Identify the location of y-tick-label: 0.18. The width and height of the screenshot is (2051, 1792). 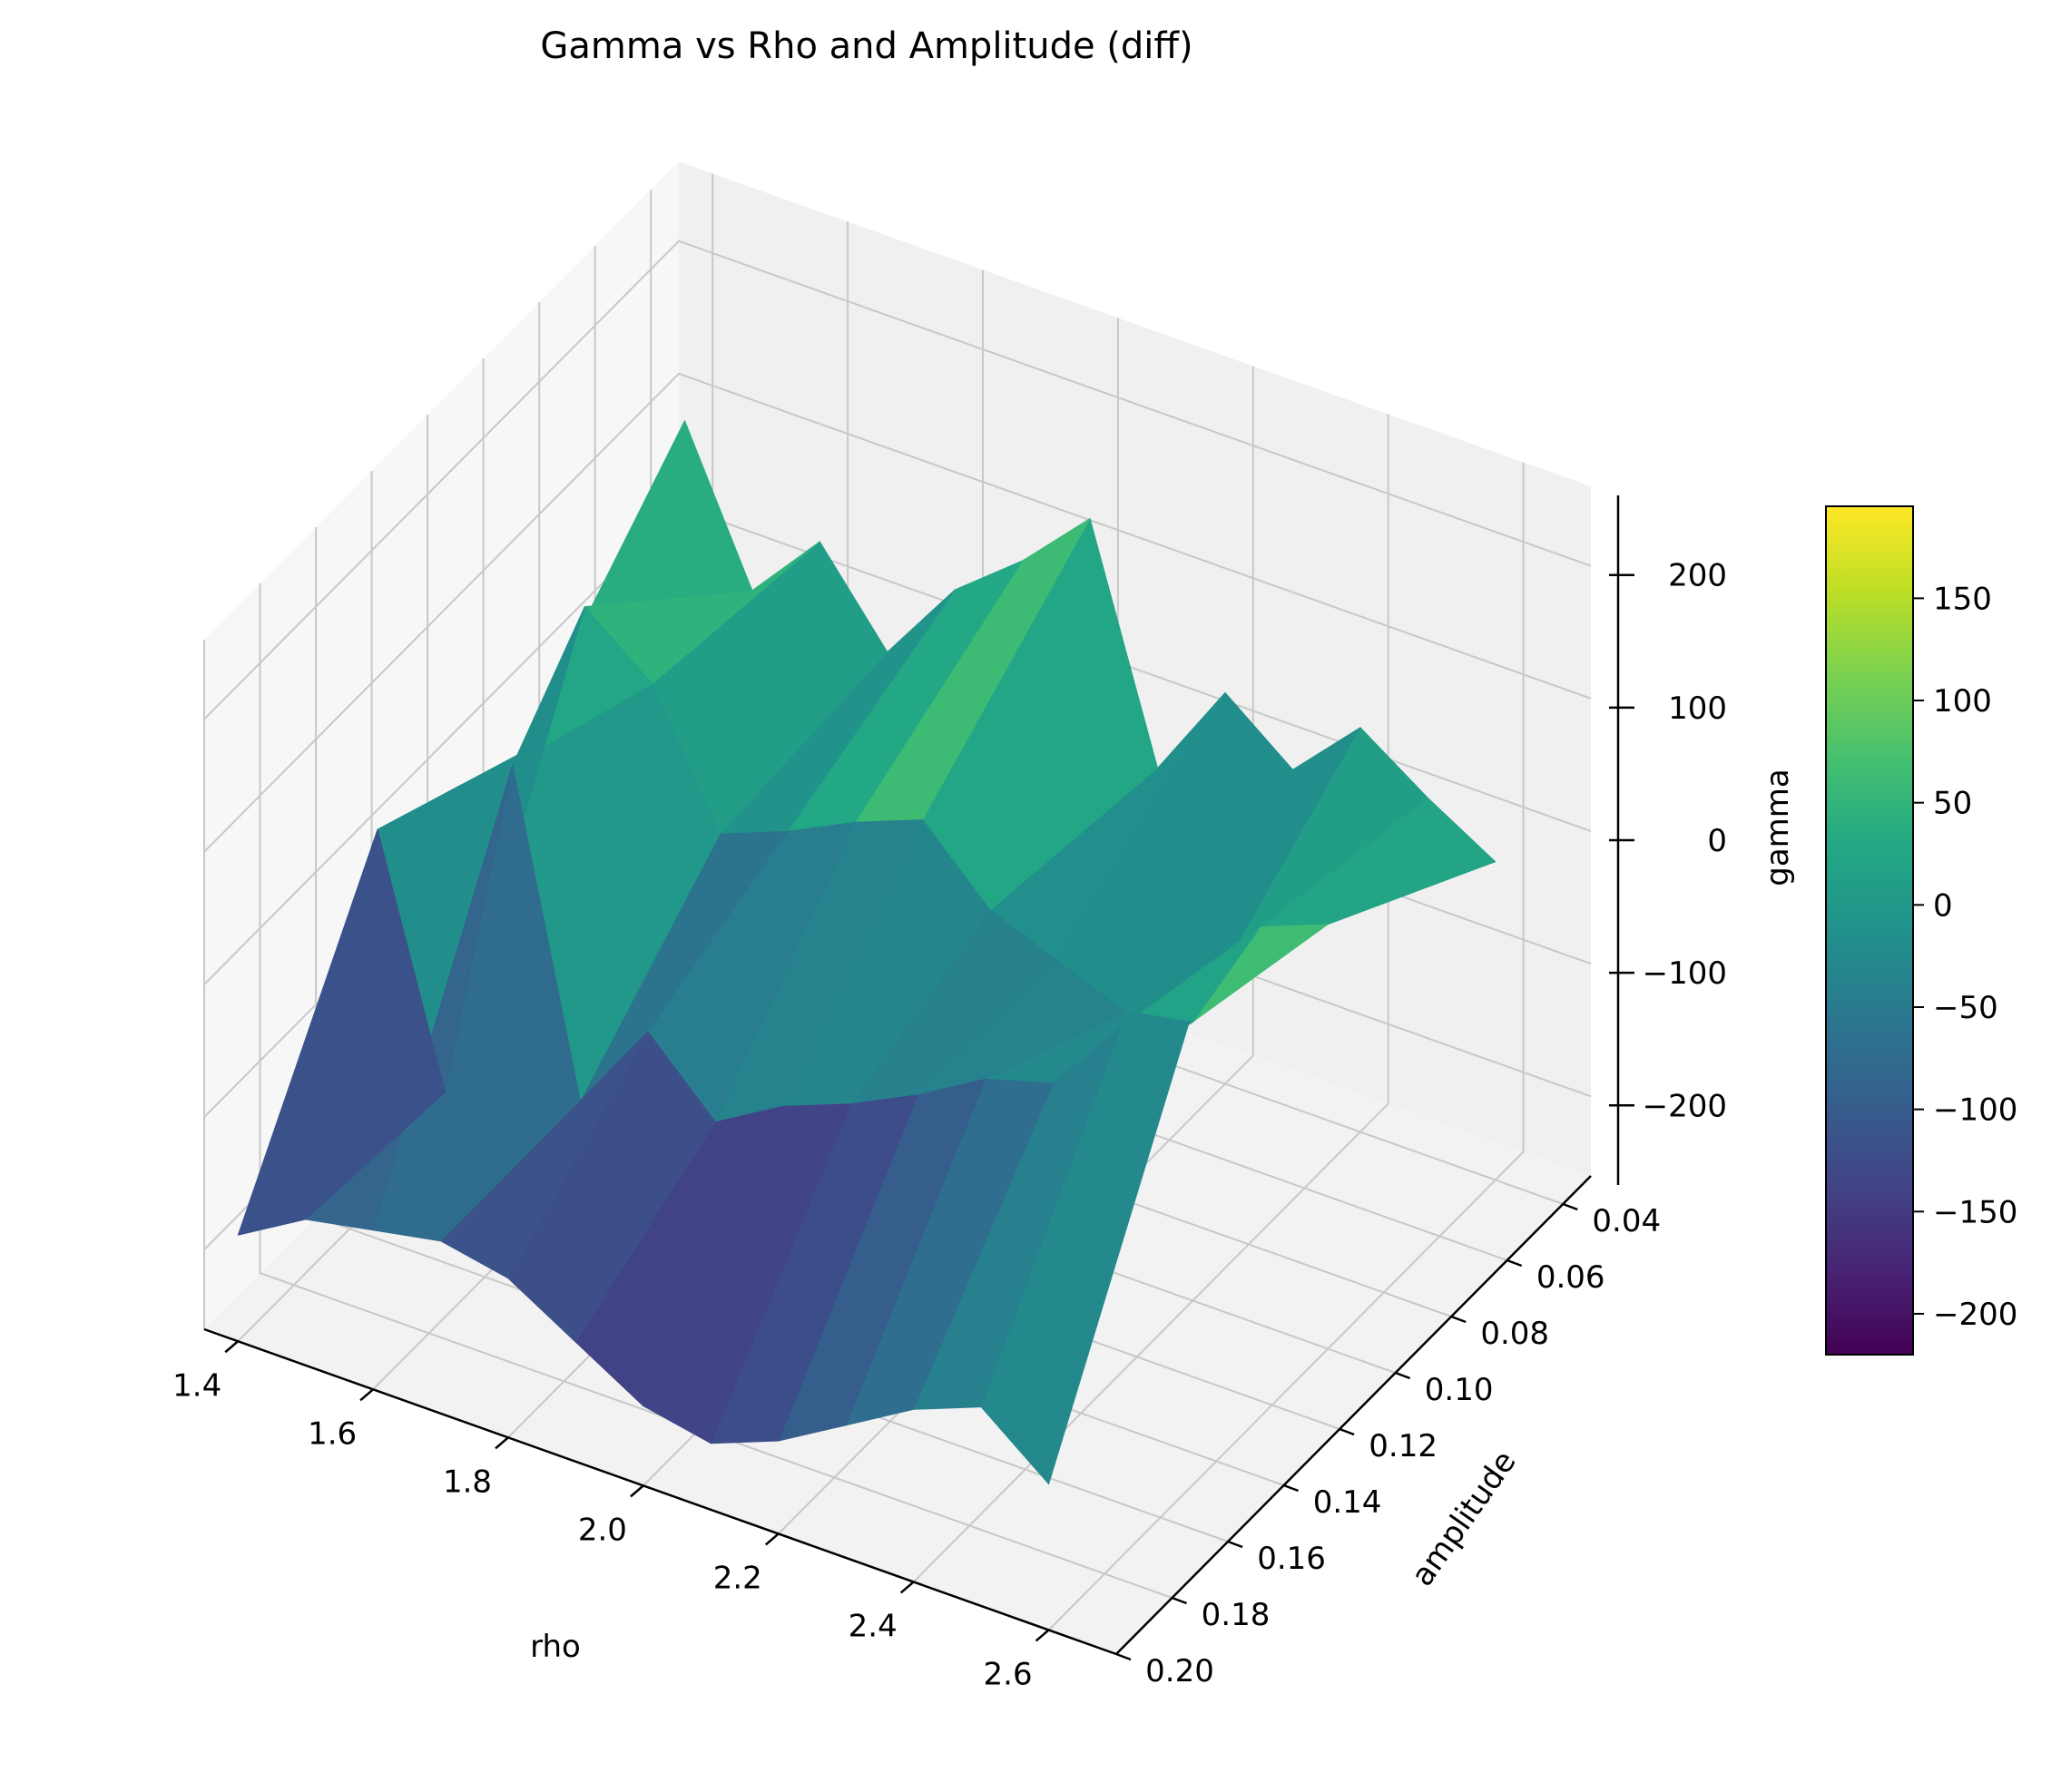
(1236, 1615).